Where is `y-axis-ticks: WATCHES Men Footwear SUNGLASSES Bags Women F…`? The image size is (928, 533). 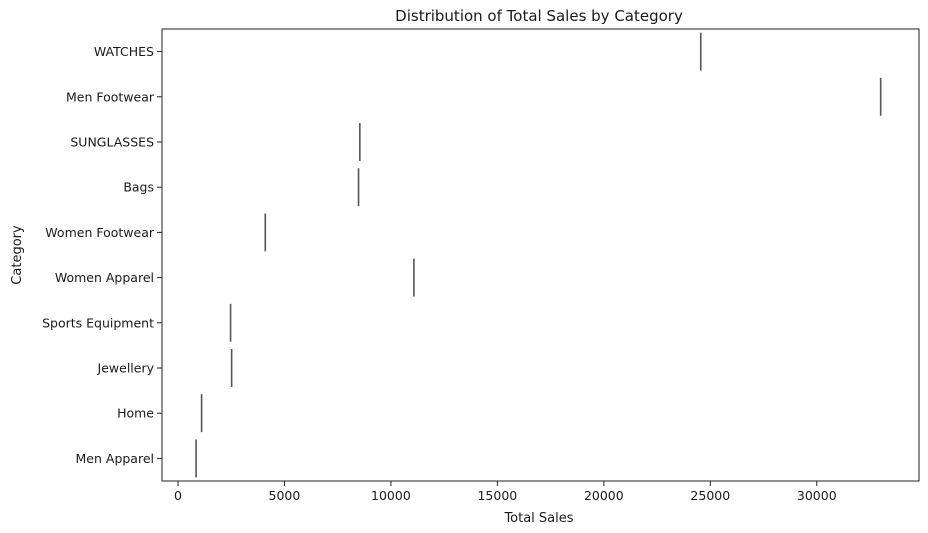 y-axis-ticks: WATCHES Men Footwear SUNGLASSES Bags Women F… is located at coordinates (102, 255).